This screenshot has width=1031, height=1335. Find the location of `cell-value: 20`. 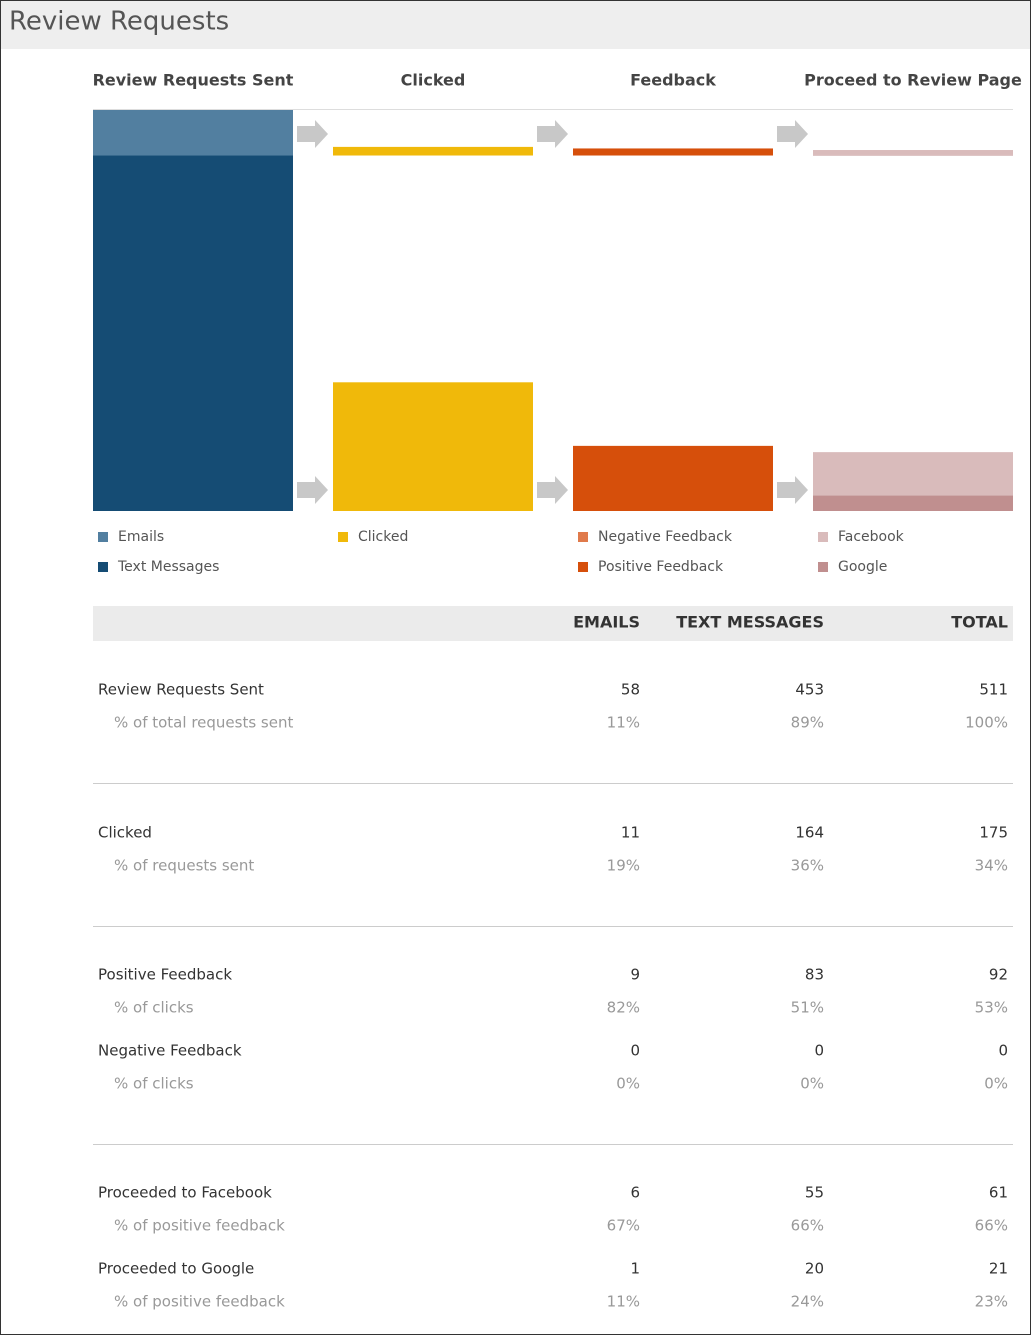

cell-value: 20 is located at coordinates (814, 1269).